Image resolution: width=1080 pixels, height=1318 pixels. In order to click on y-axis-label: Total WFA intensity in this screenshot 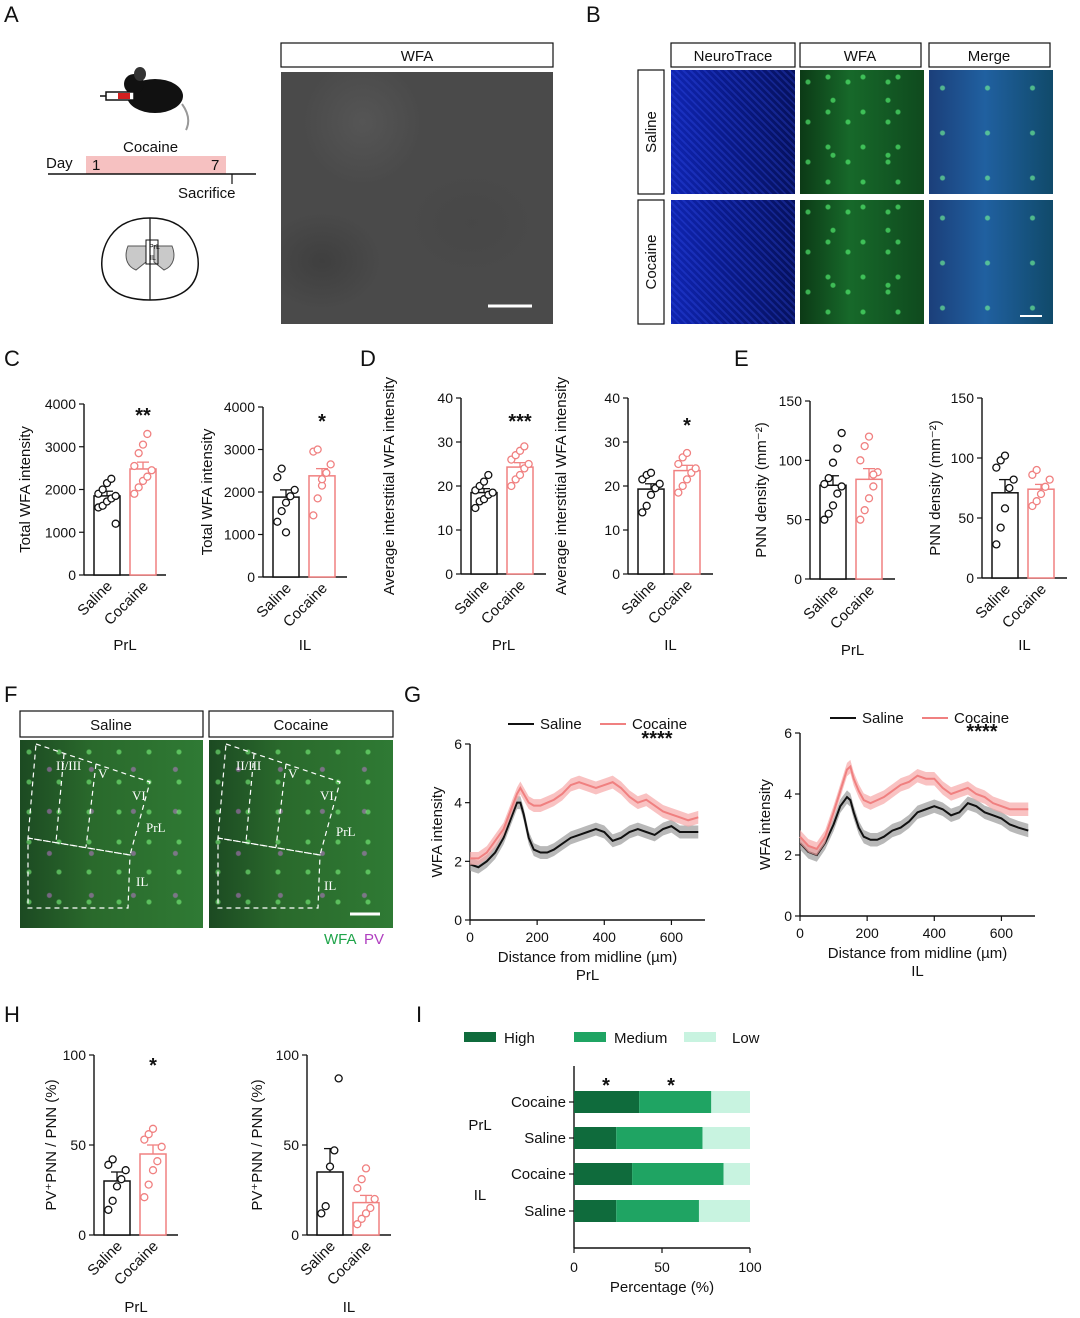, I will do `click(207, 491)`.